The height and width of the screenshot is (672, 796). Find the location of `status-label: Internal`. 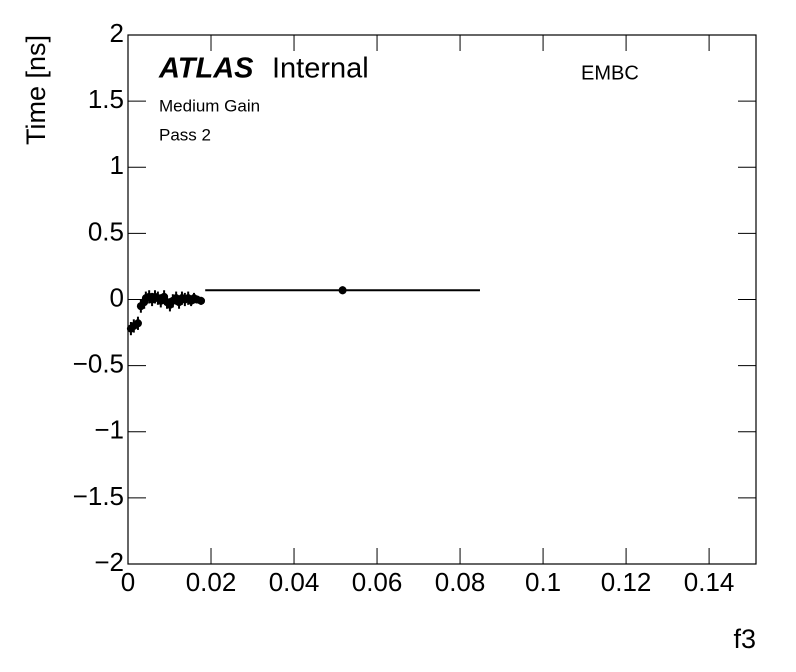

status-label: Internal is located at coordinates (320, 69).